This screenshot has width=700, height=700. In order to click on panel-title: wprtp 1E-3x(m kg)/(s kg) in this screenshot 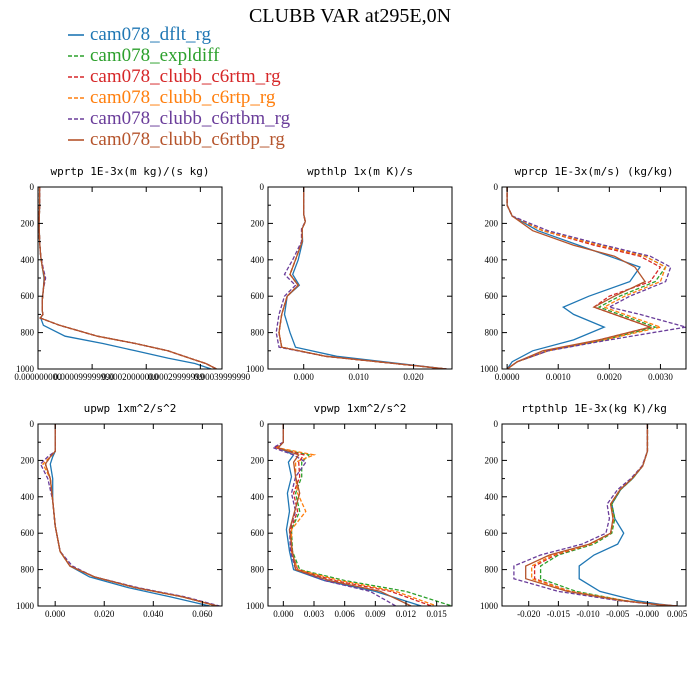, I will do `click(130, 171)`.